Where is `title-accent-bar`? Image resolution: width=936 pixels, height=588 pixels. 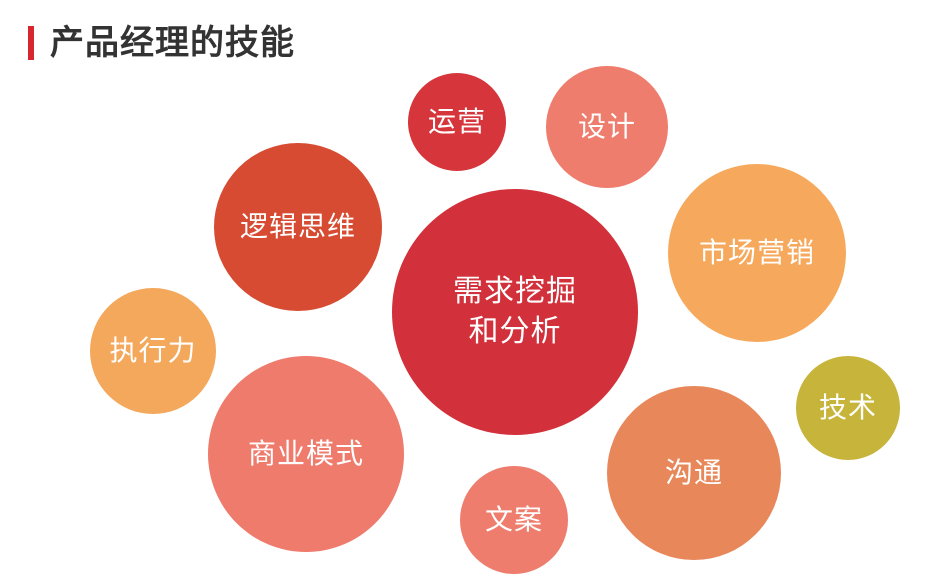
title-accent-bar is located at coordinates (31, 43).